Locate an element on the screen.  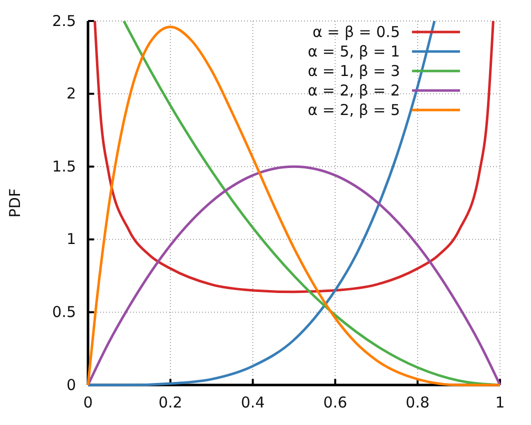
y-tick-label: 1.5 is located at coordinates (64, 166).